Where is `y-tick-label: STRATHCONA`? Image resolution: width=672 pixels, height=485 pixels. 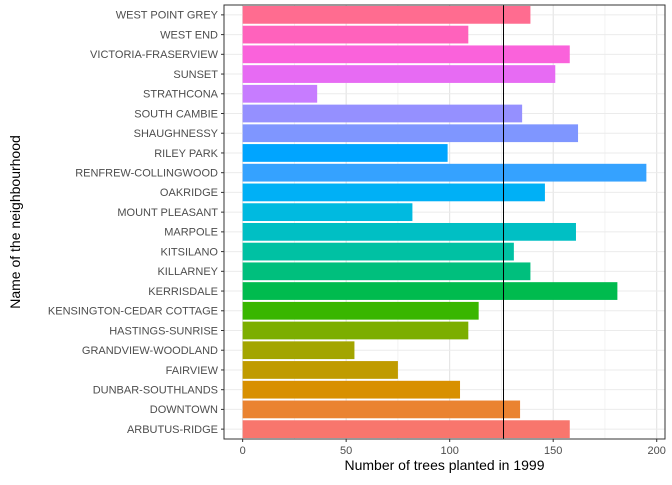
y-tick-label: STRATHCONA is located at coordinates (181, 95).